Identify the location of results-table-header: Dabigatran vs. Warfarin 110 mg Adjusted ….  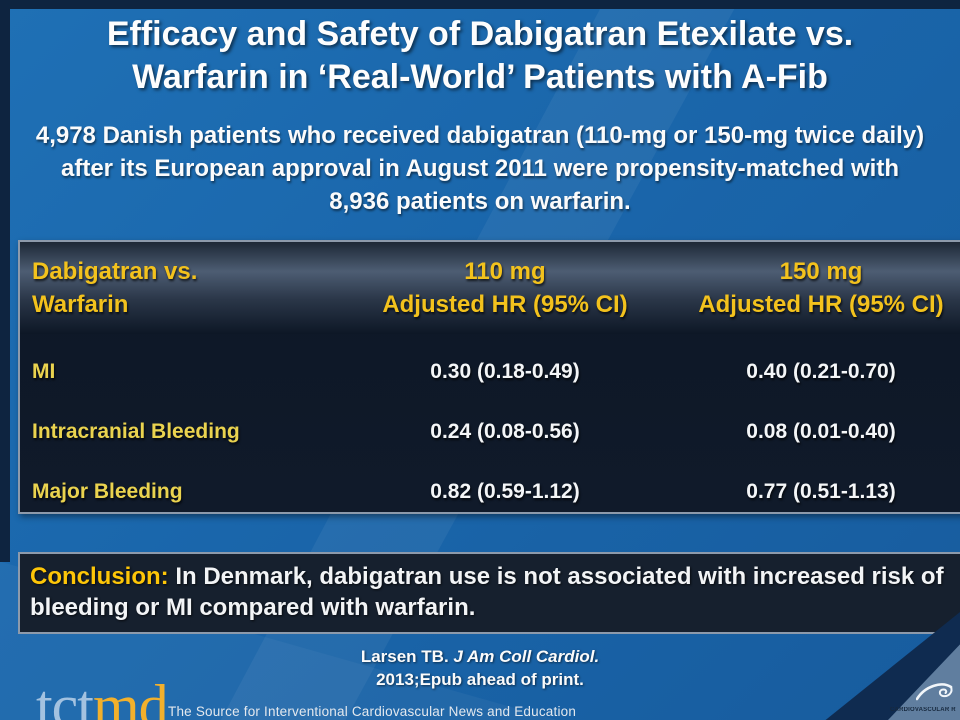
(490, 288).